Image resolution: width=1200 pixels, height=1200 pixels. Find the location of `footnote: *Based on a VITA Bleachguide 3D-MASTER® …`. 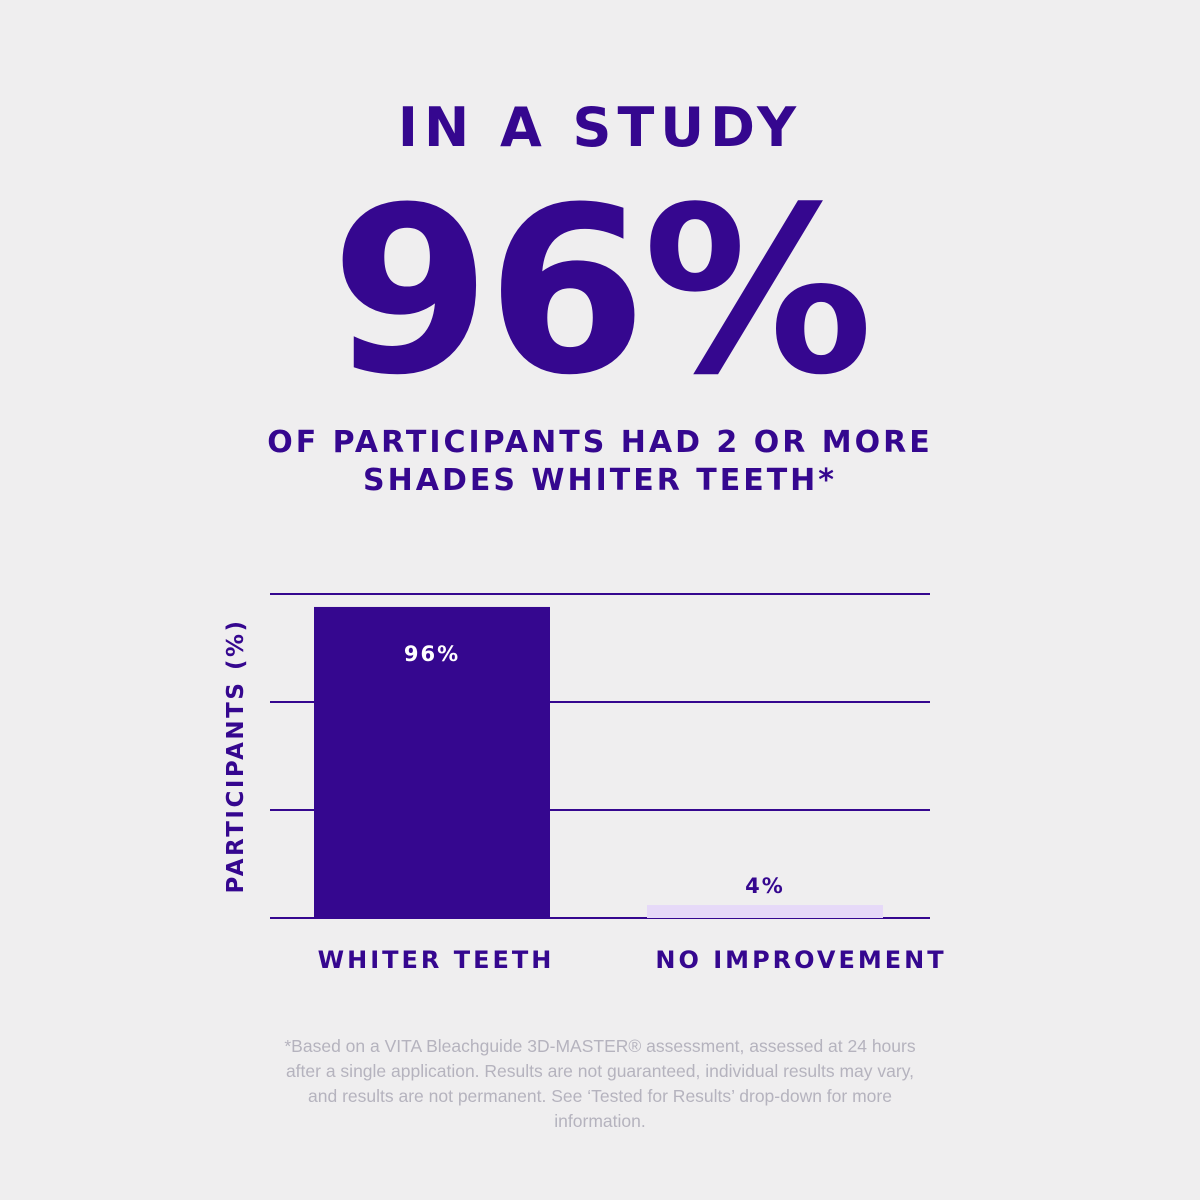

footnote: *Based on a VITA Bleachguide 3D-MASTER® … is located at coordinates (600, 1083).